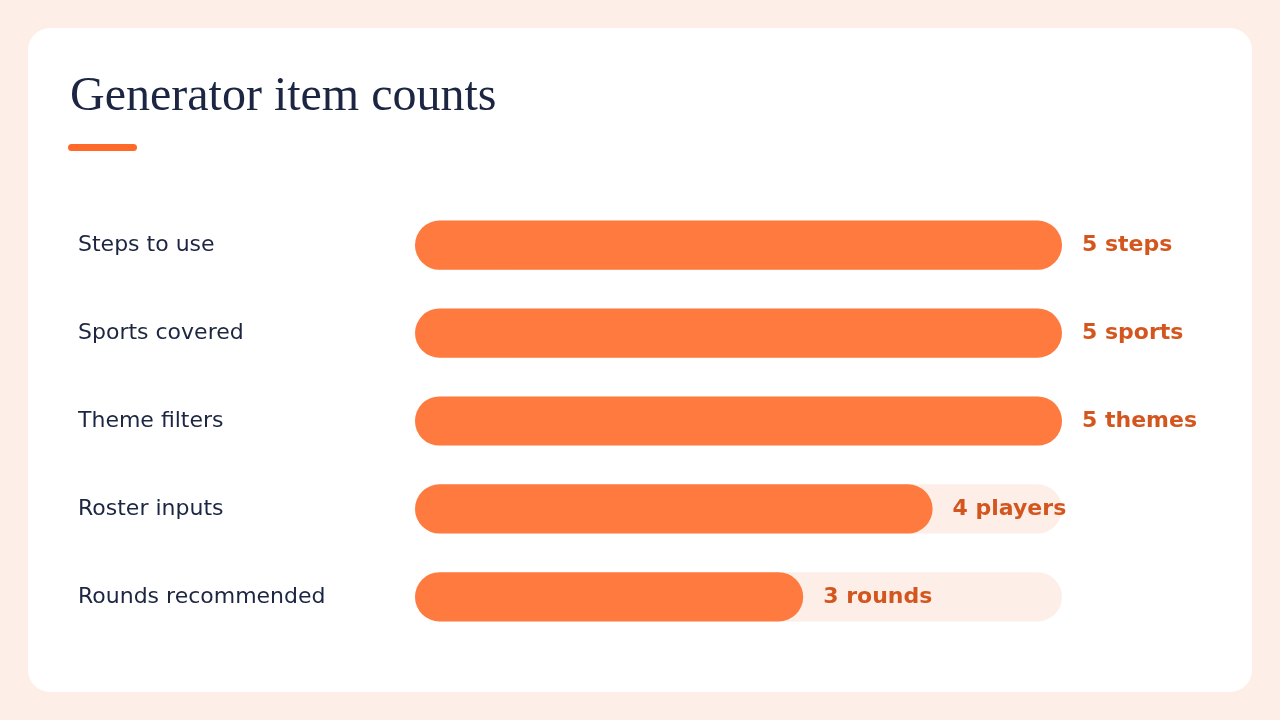  What do you see at coordinates (1140, 419) in the screenshot?
I see `data-label: 5 themes` at bounding box center [1140, 419].